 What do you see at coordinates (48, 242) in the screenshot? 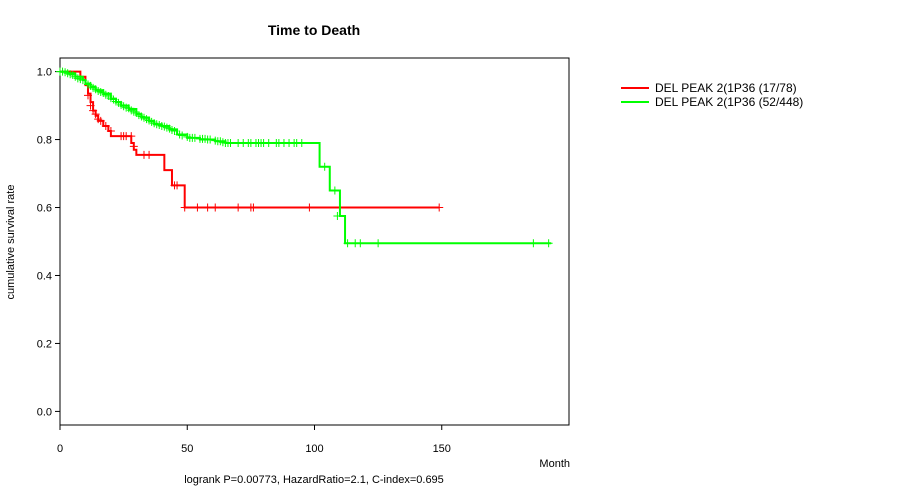
I see `y-axis: 0.0 0.2 0.4 0.6 0.8 1.0` at bounding box center [48, 242].